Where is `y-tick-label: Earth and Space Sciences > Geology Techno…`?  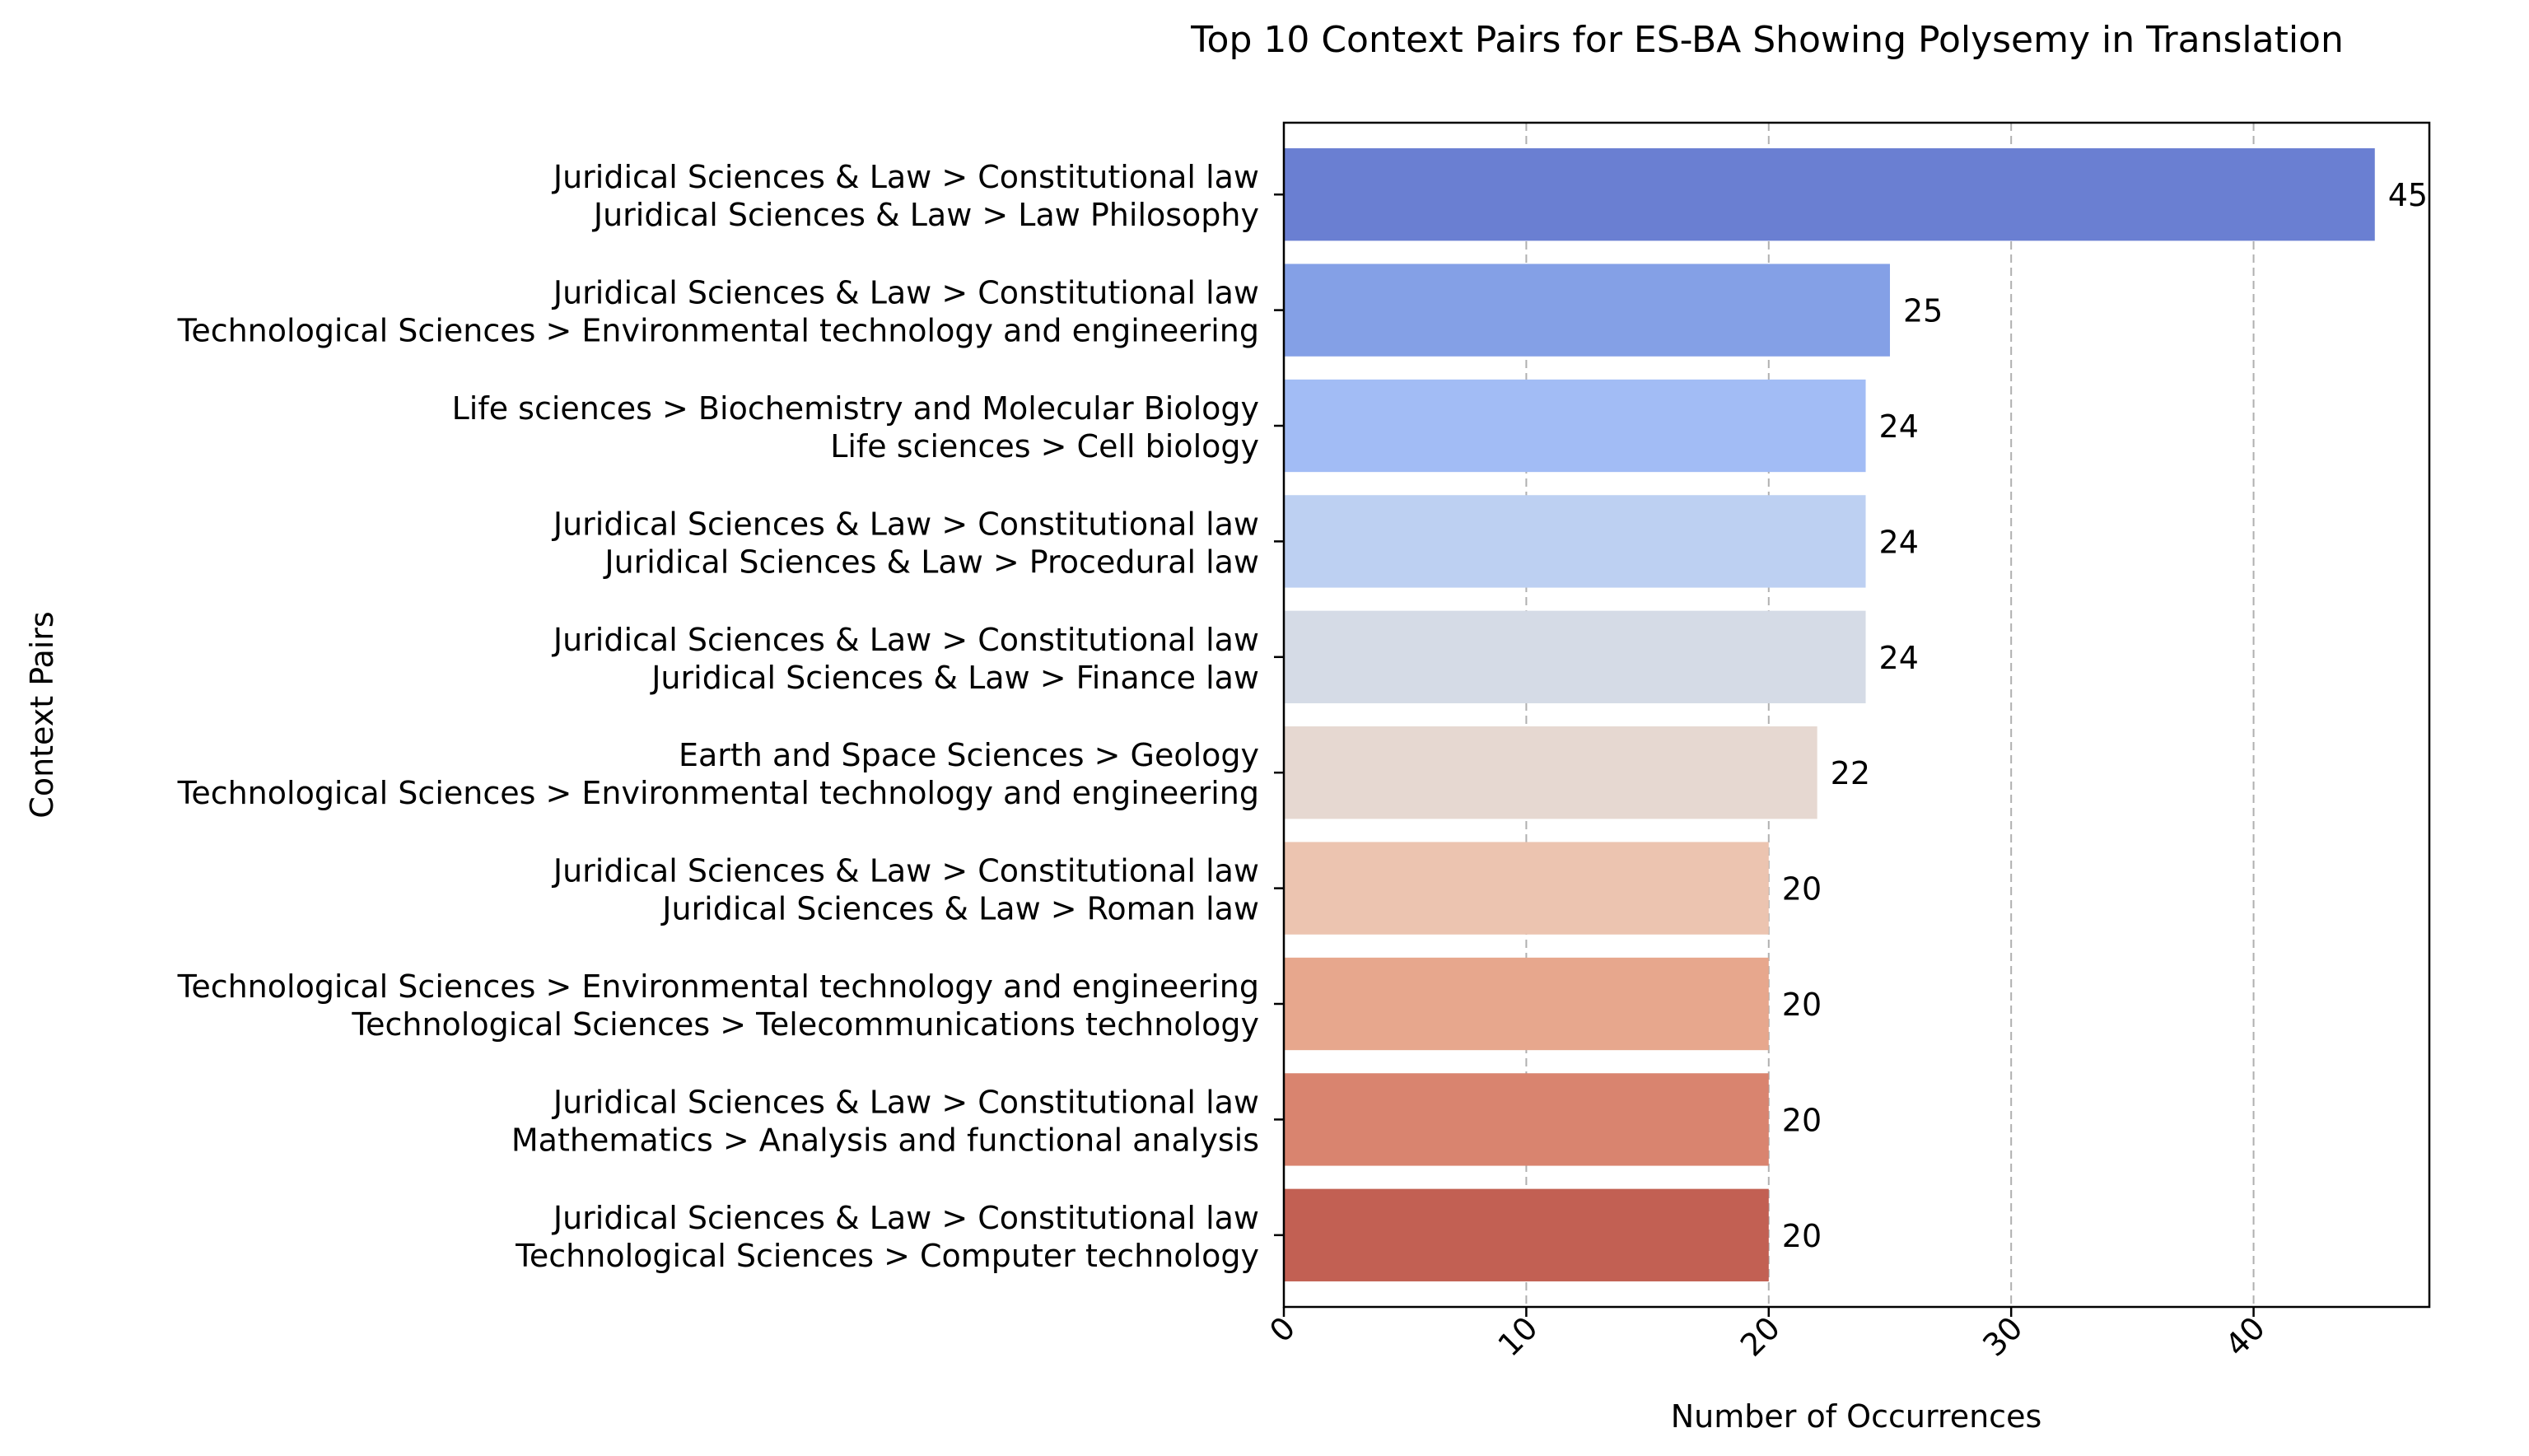
y-tick-label: Earth and Space Sciences > Geology Techno… is located at coordinates (718, 774).